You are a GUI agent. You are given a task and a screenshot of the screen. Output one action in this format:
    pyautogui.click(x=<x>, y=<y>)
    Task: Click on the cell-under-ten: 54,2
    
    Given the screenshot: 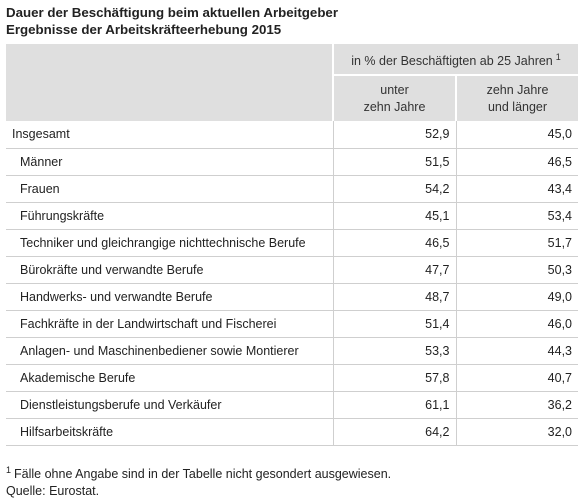 What is the action you would take?
    pyautogui.click(x=395, y=189)
    